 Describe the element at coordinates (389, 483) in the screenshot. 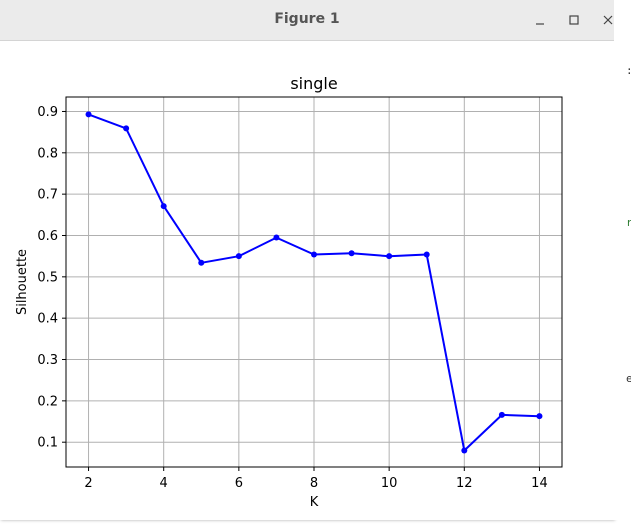

I see `x-tick-label: 10` at that location.